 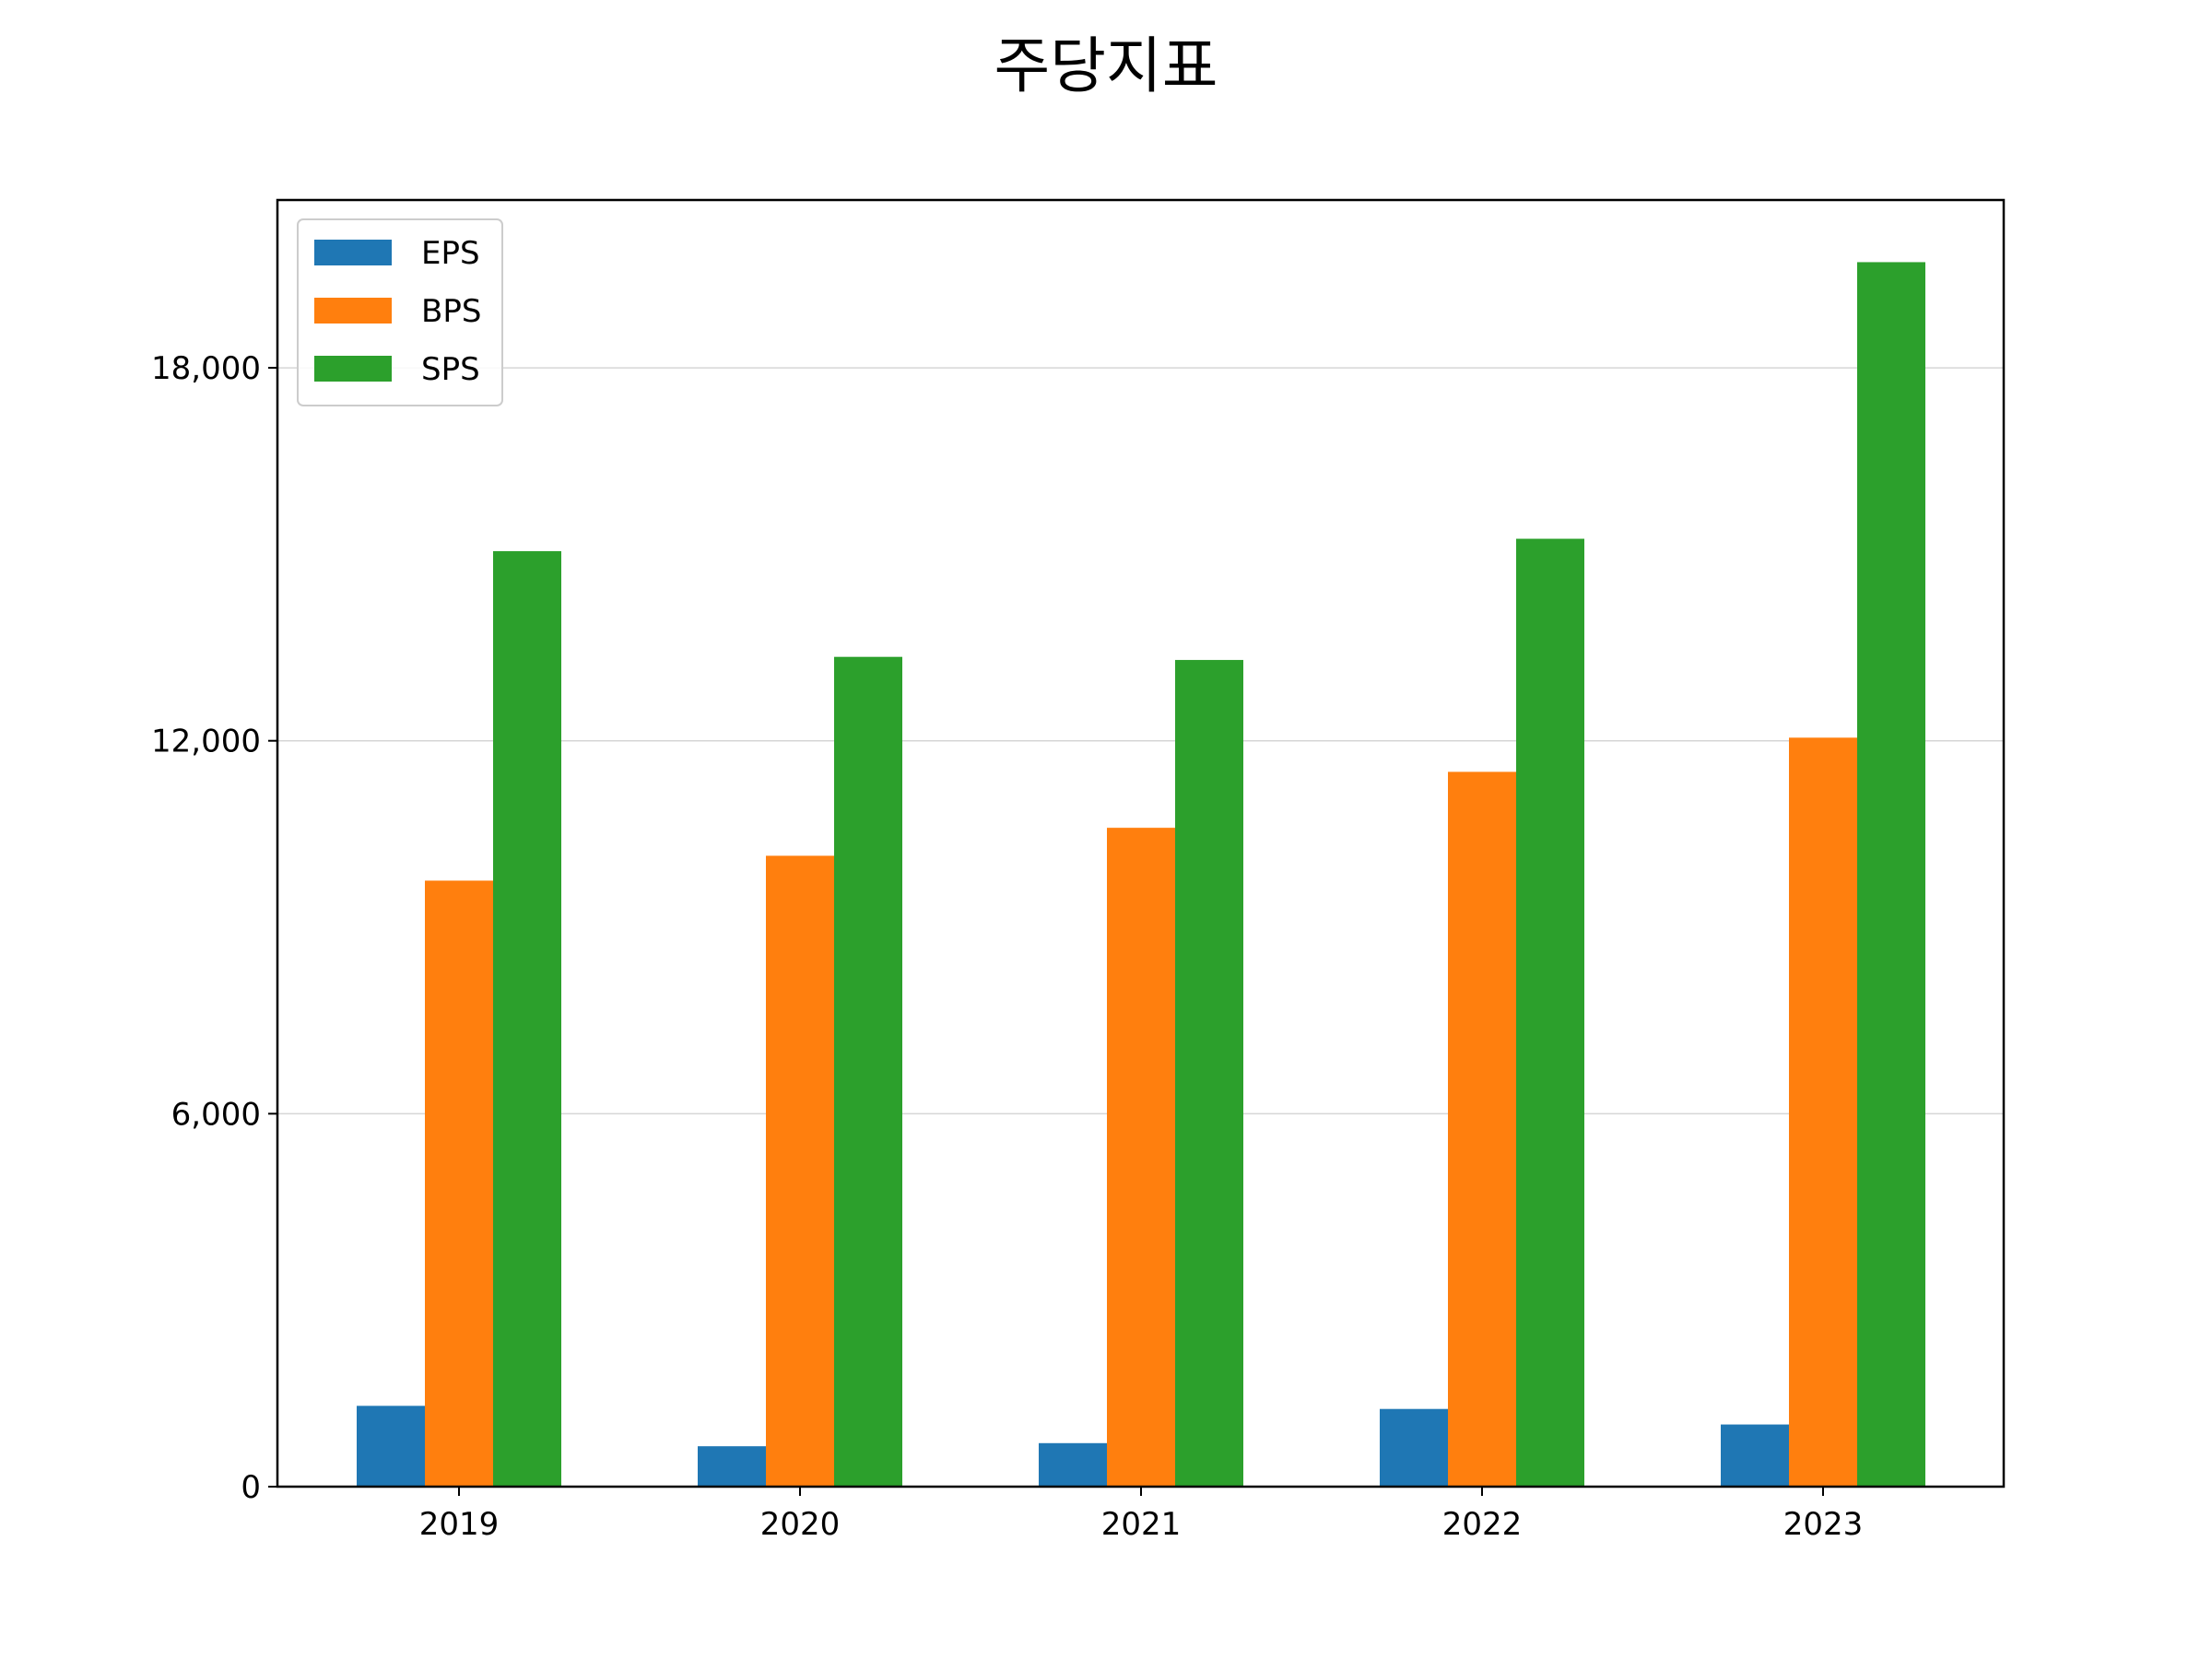 What do you see at coordinates (400, 312) in the screenshot?
I see `legend: EPS BPS SPS` at bounding box center [400, 312].